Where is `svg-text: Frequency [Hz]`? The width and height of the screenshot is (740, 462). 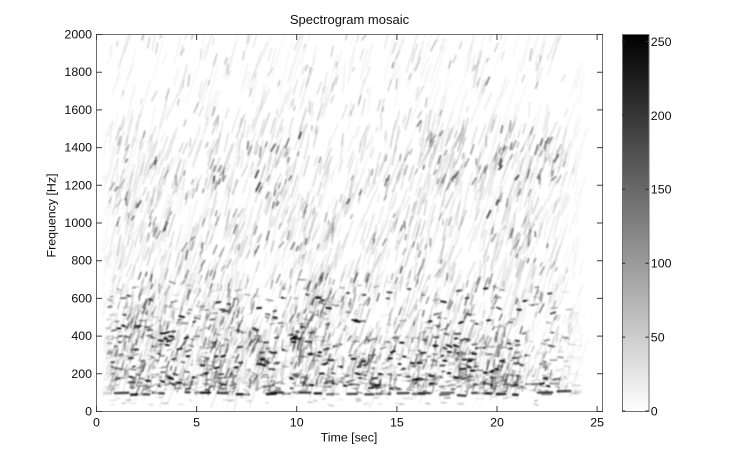 svg-text: Frequency [Hz] is located at coordinates (52, 215).